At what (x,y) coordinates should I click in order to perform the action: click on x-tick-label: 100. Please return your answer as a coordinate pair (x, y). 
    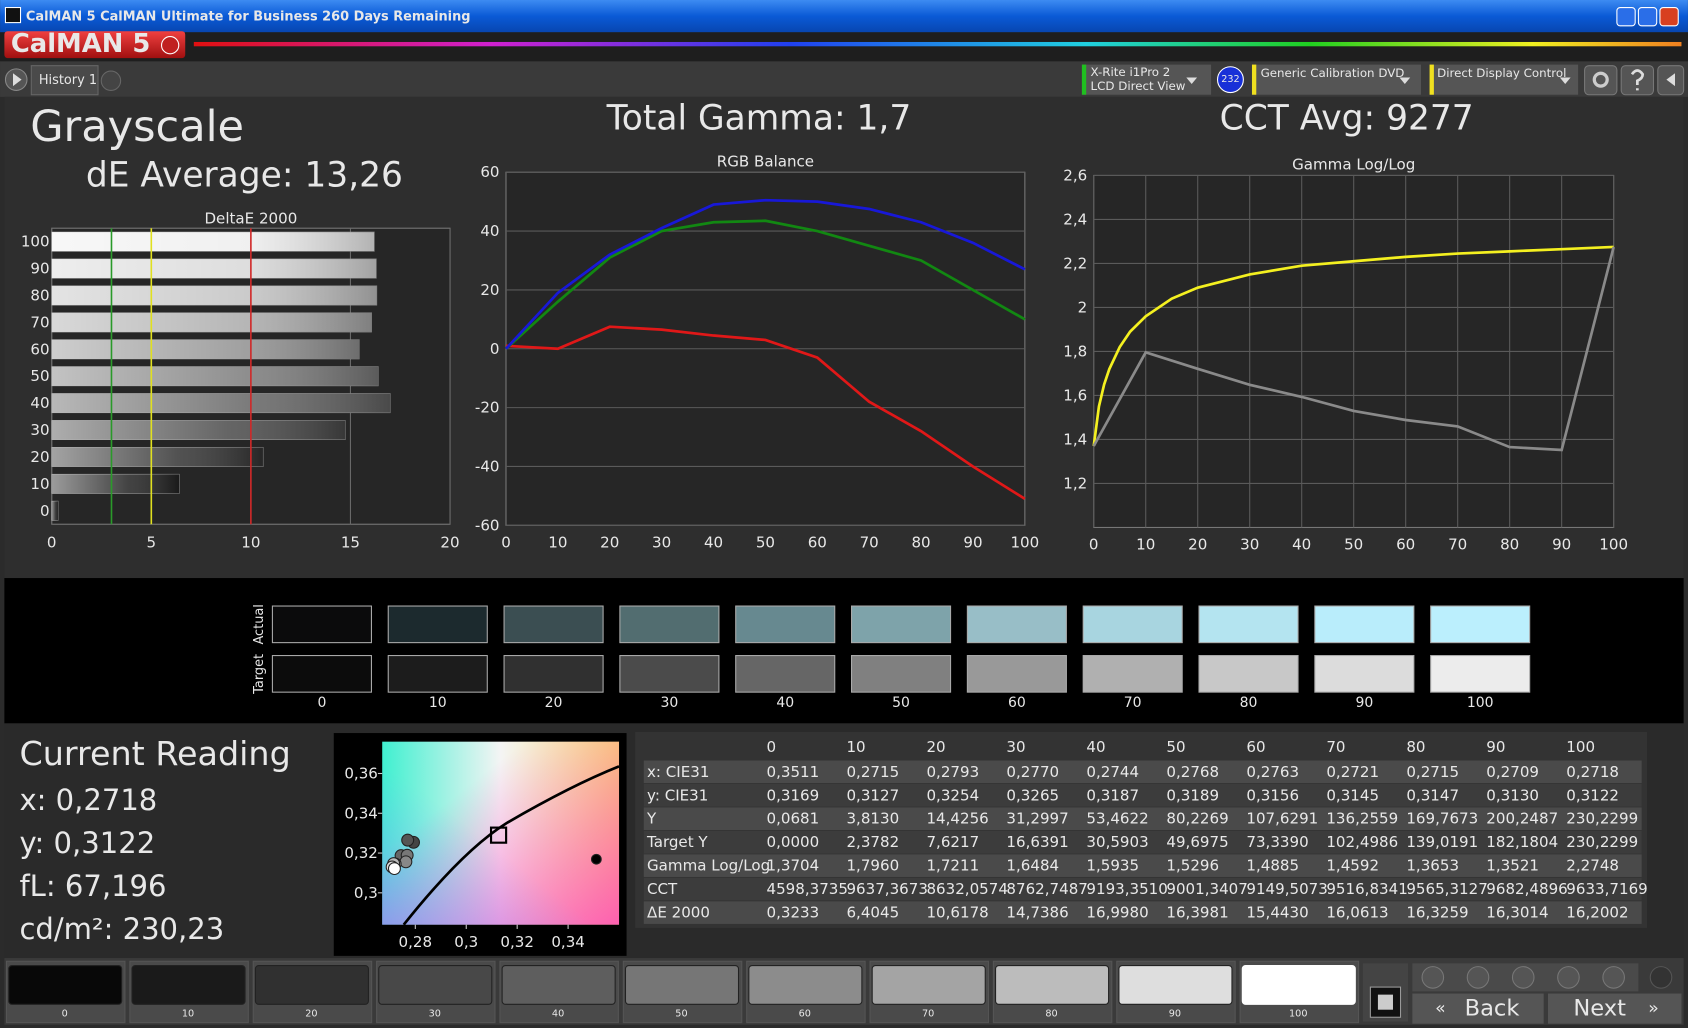
    Looking at the image, I should click on (1024, 543).